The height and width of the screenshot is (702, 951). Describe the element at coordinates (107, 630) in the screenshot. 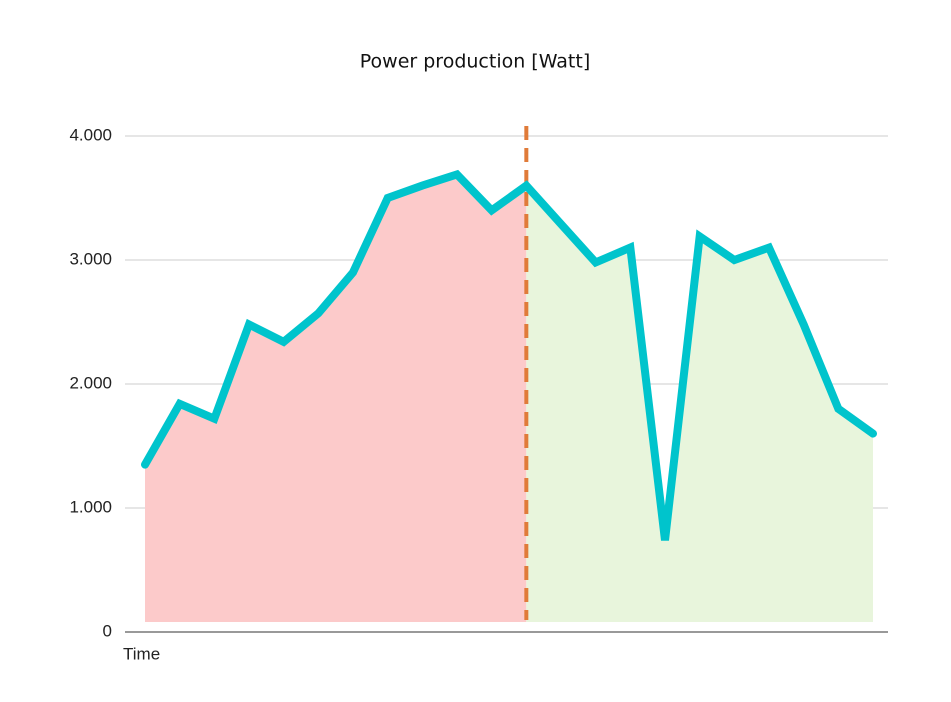

I see `y-tick-label: 0` at that location.